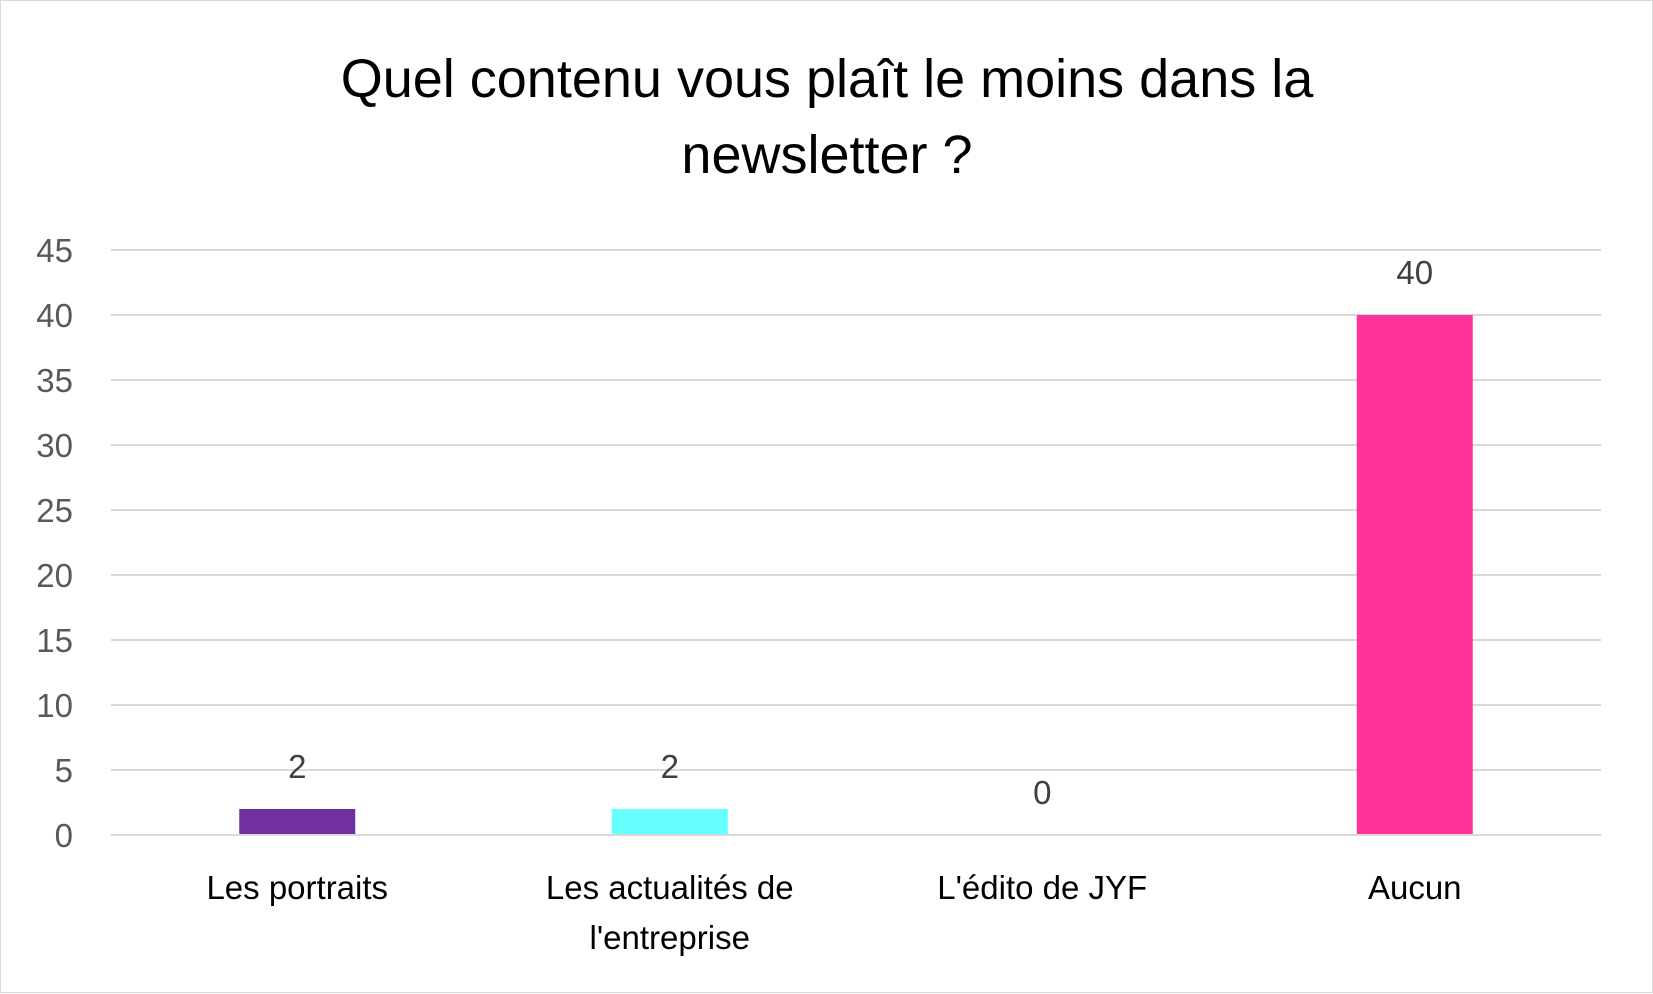 The image size is (1653, 994). What do you see at coordinates (826, 155) in the screenshot?
I see `chart-title-line: newsletter ?` at bounding box center [826, 155].